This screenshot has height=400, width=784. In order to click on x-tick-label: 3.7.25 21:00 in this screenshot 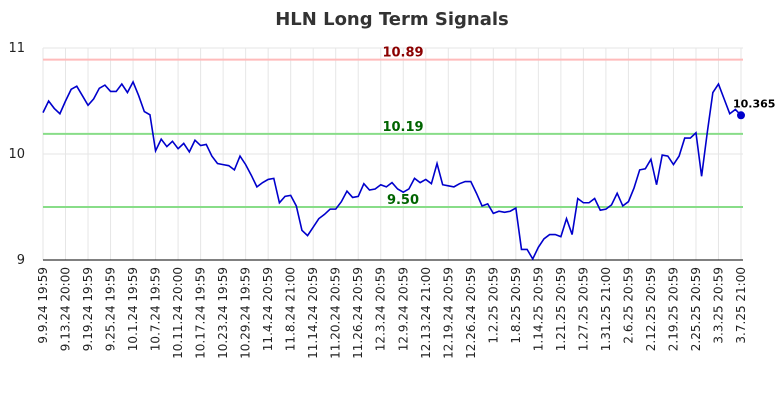, I will do `click(741, 305)`.